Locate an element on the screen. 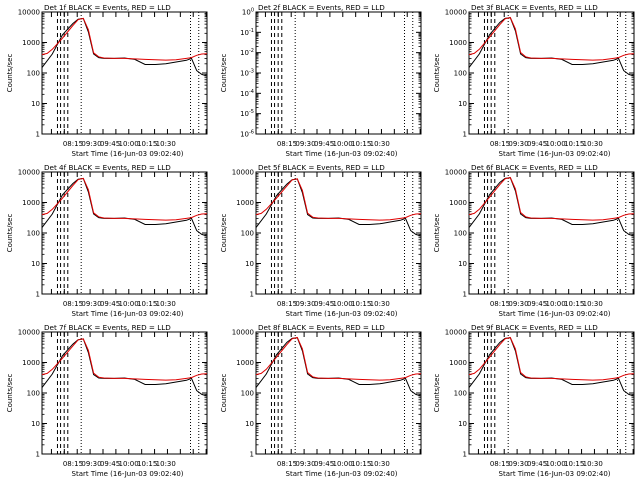 The height and width of the screenshot is (480, 640). y-tick-label: 10⁻⁶ is located at coordinates (247, 134).